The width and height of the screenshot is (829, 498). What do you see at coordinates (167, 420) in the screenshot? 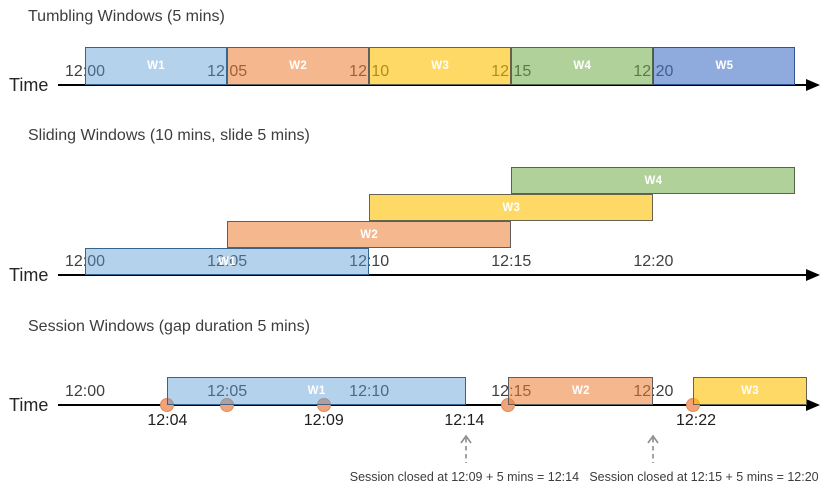
I see `event-time-label: 12:04` at bounding box center [167, 420].